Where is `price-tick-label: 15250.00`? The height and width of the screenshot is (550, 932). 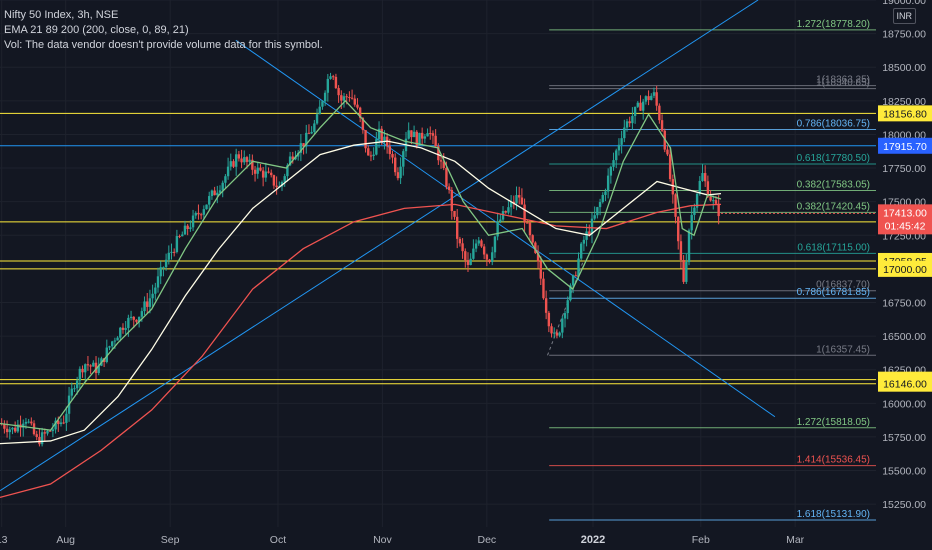
price-tick-label: 15250.00 is located at coordinates (904, 505).